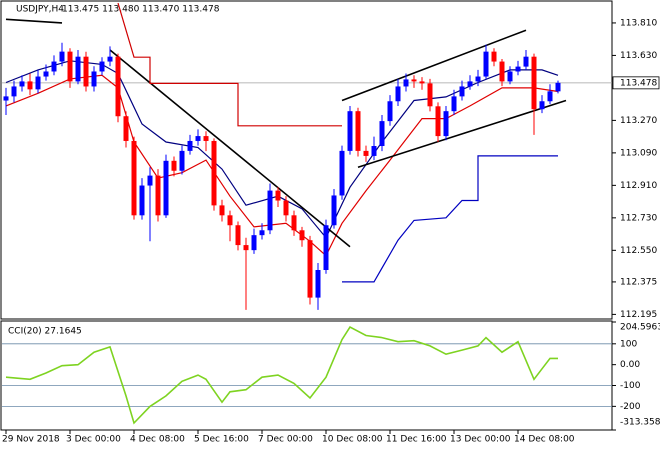 This screenshot has height=450, width=660. I want to click on x-tick-label: 3 Dec 00:00, so click(93, 440).